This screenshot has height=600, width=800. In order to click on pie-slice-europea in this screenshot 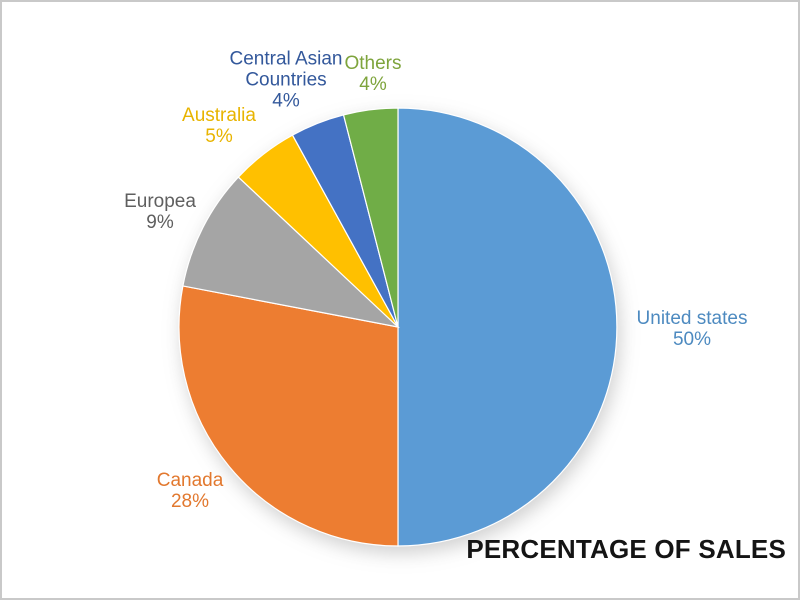, I will do `click(291, 252)`.